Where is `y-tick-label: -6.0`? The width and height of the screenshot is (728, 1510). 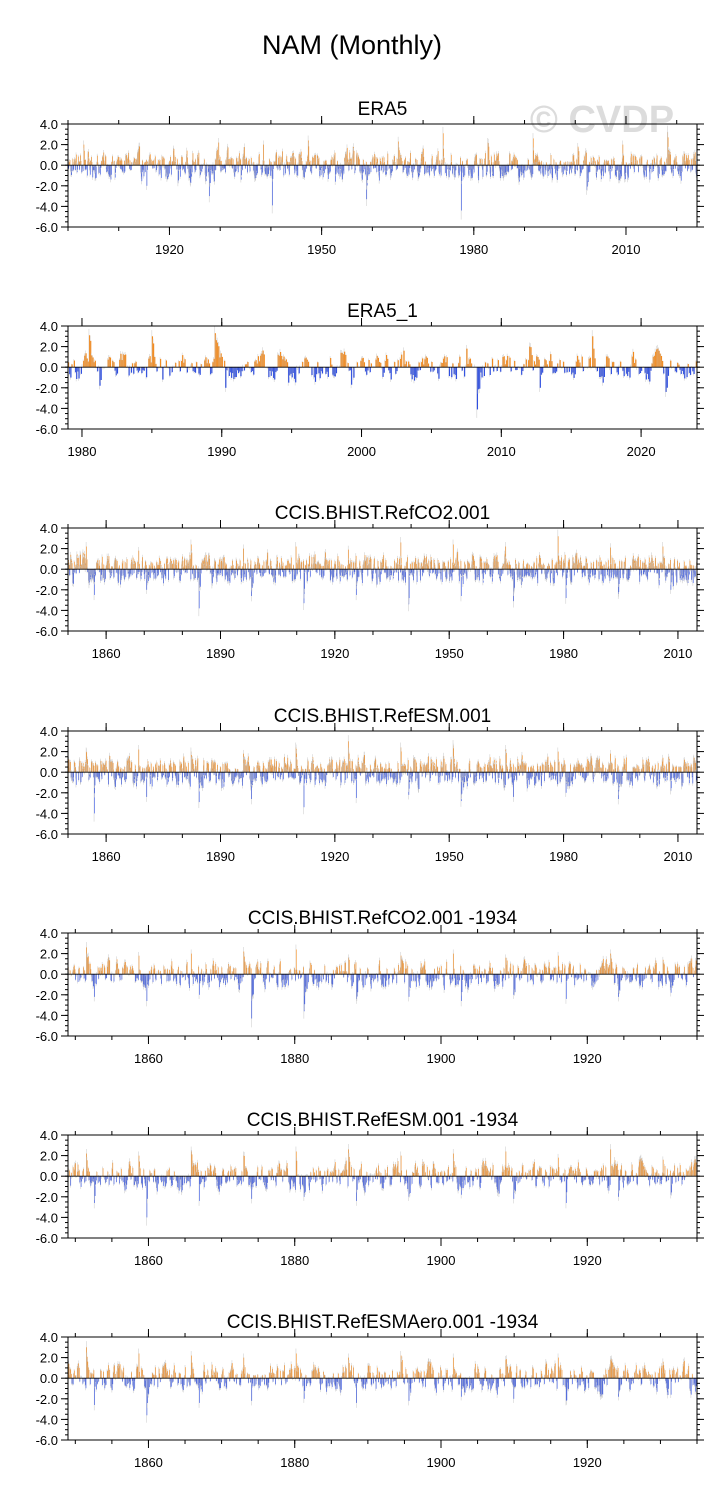
y-tick-label: -6.0 is located at coordinates (47, 429).